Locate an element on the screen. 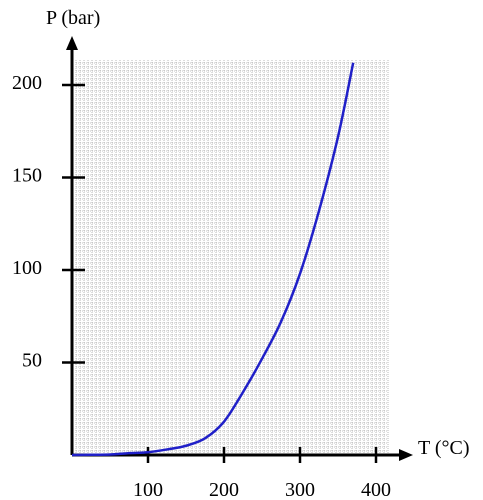  x-axis-label: T (°C) is located at coordinates (444, 448).